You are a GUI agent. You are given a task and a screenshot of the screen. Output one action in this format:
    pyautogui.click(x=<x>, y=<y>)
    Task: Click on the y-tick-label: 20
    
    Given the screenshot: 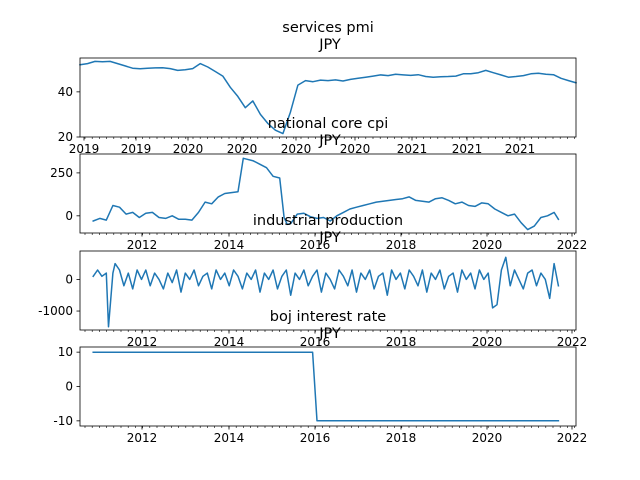 What is the action you would take?
    pyautogui.click(x=65, y=137)
    